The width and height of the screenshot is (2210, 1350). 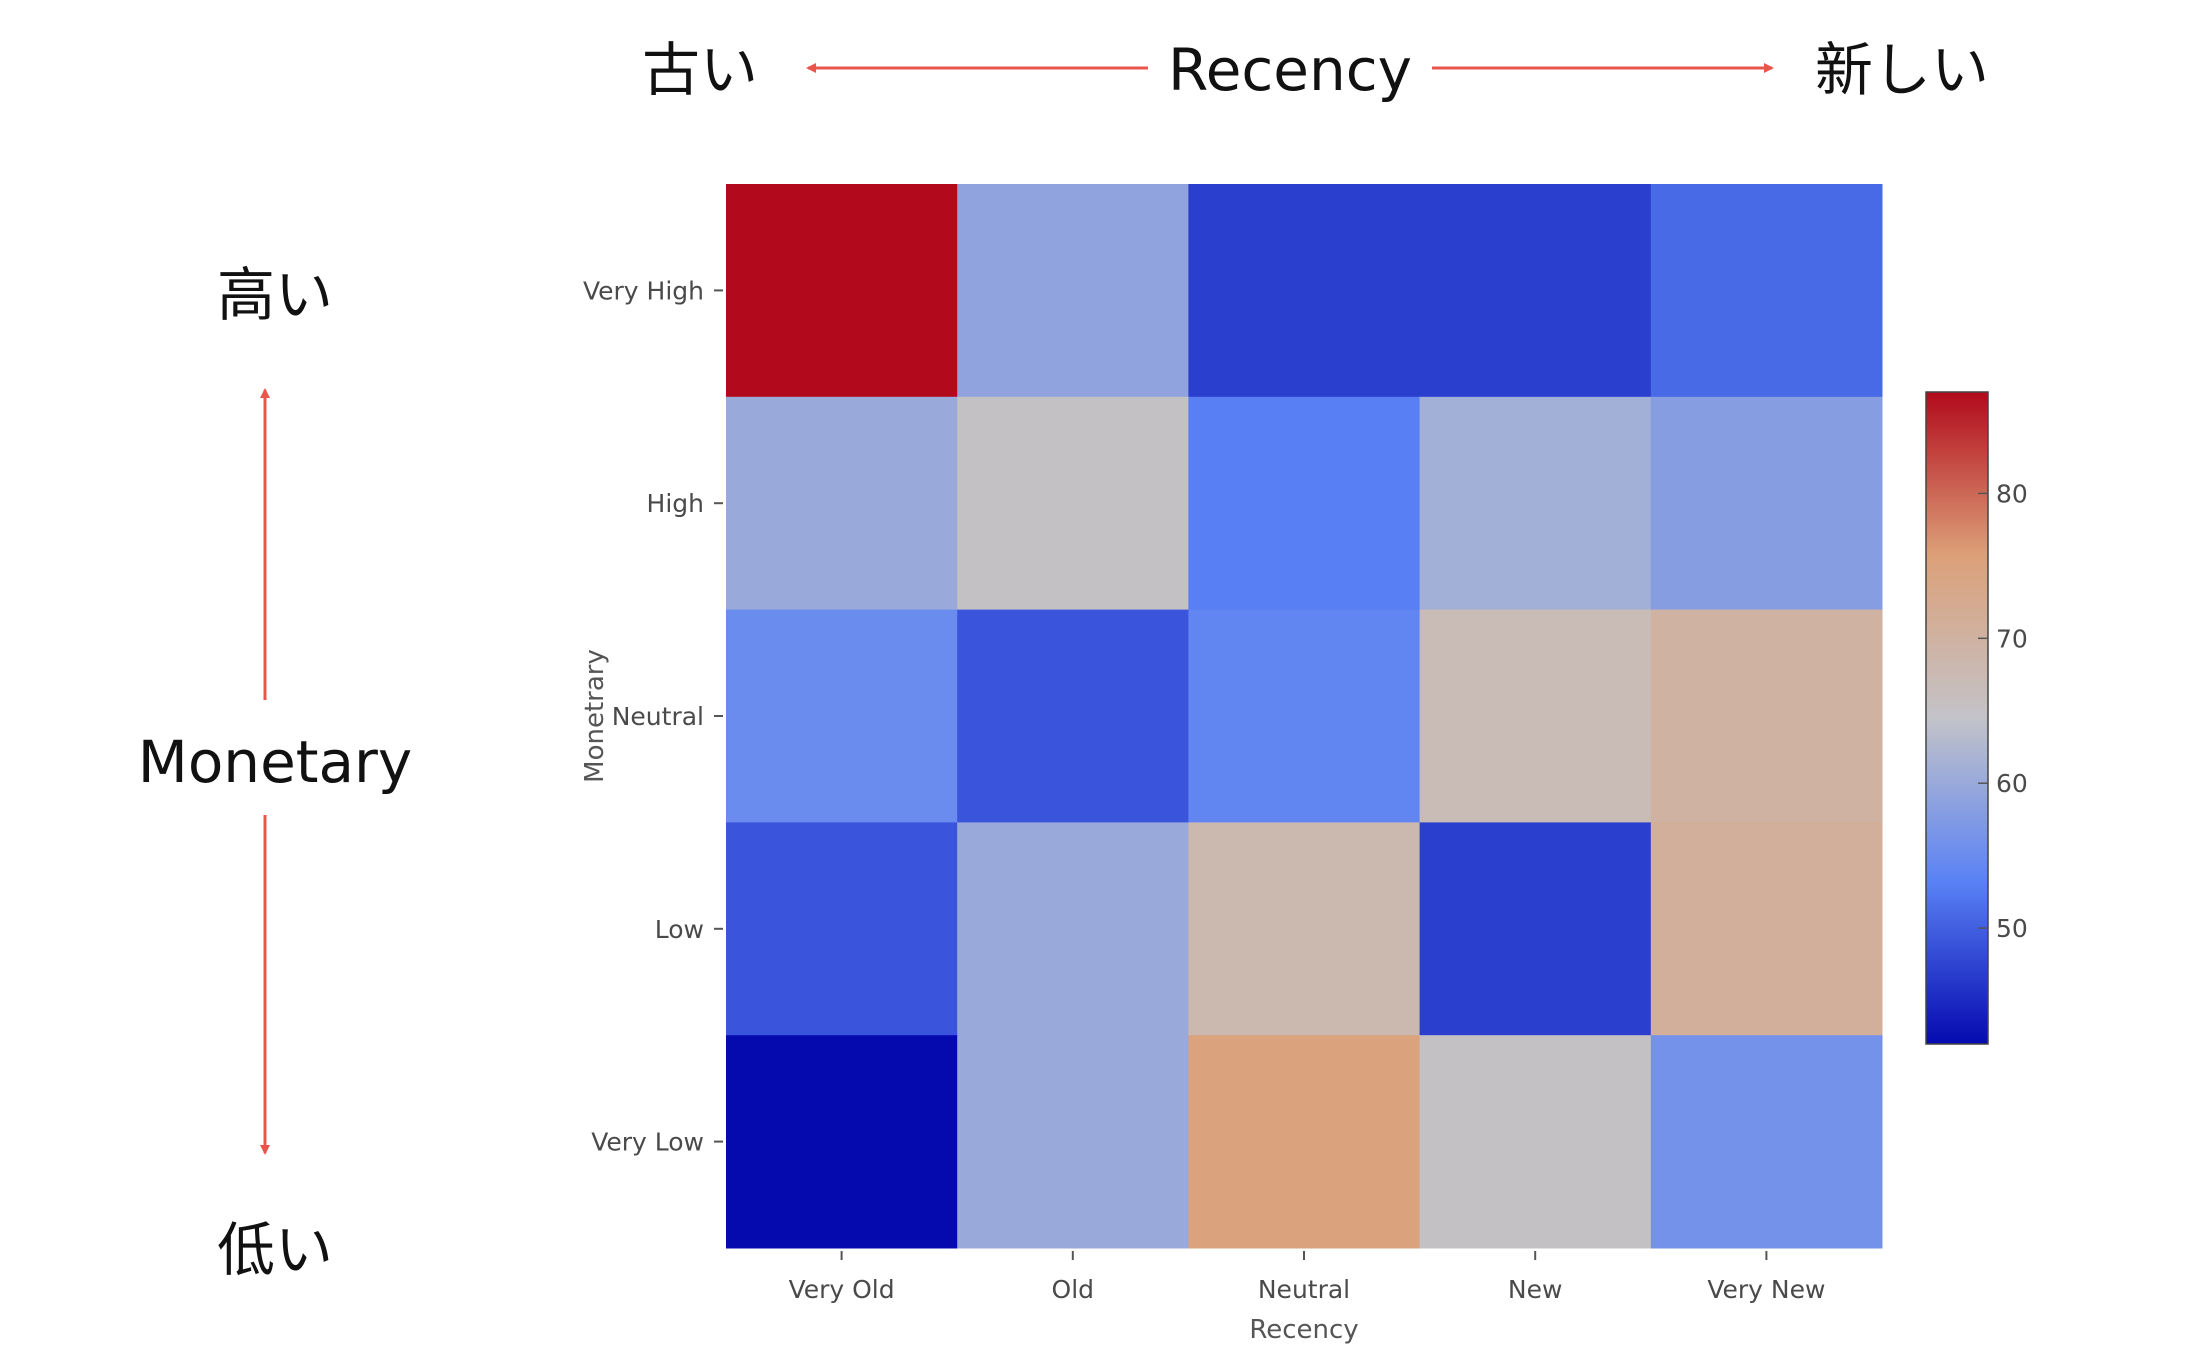 What do you see at coordinates (1073, 1289) in the screenshot?
I see `x-tick-label: Old` at bounding box center [1073, 1289].